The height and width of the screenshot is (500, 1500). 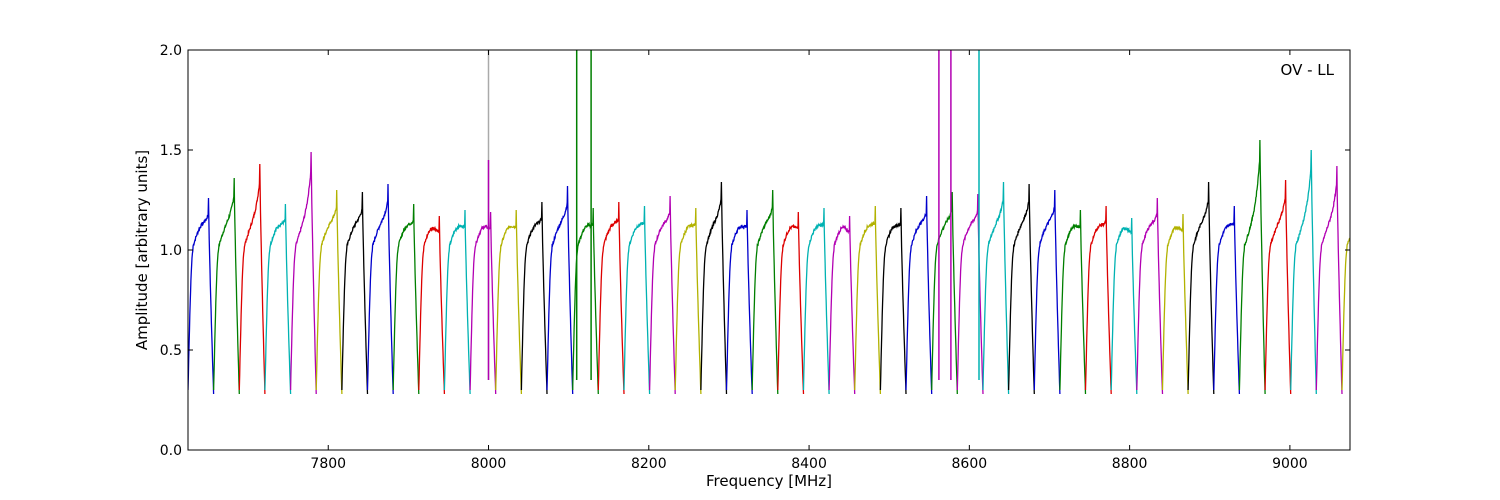 What do you see at coordinates (649, 464) in the screenshot?
I see `x-tick-label-2: 8200` at bounding box center [649, 464].